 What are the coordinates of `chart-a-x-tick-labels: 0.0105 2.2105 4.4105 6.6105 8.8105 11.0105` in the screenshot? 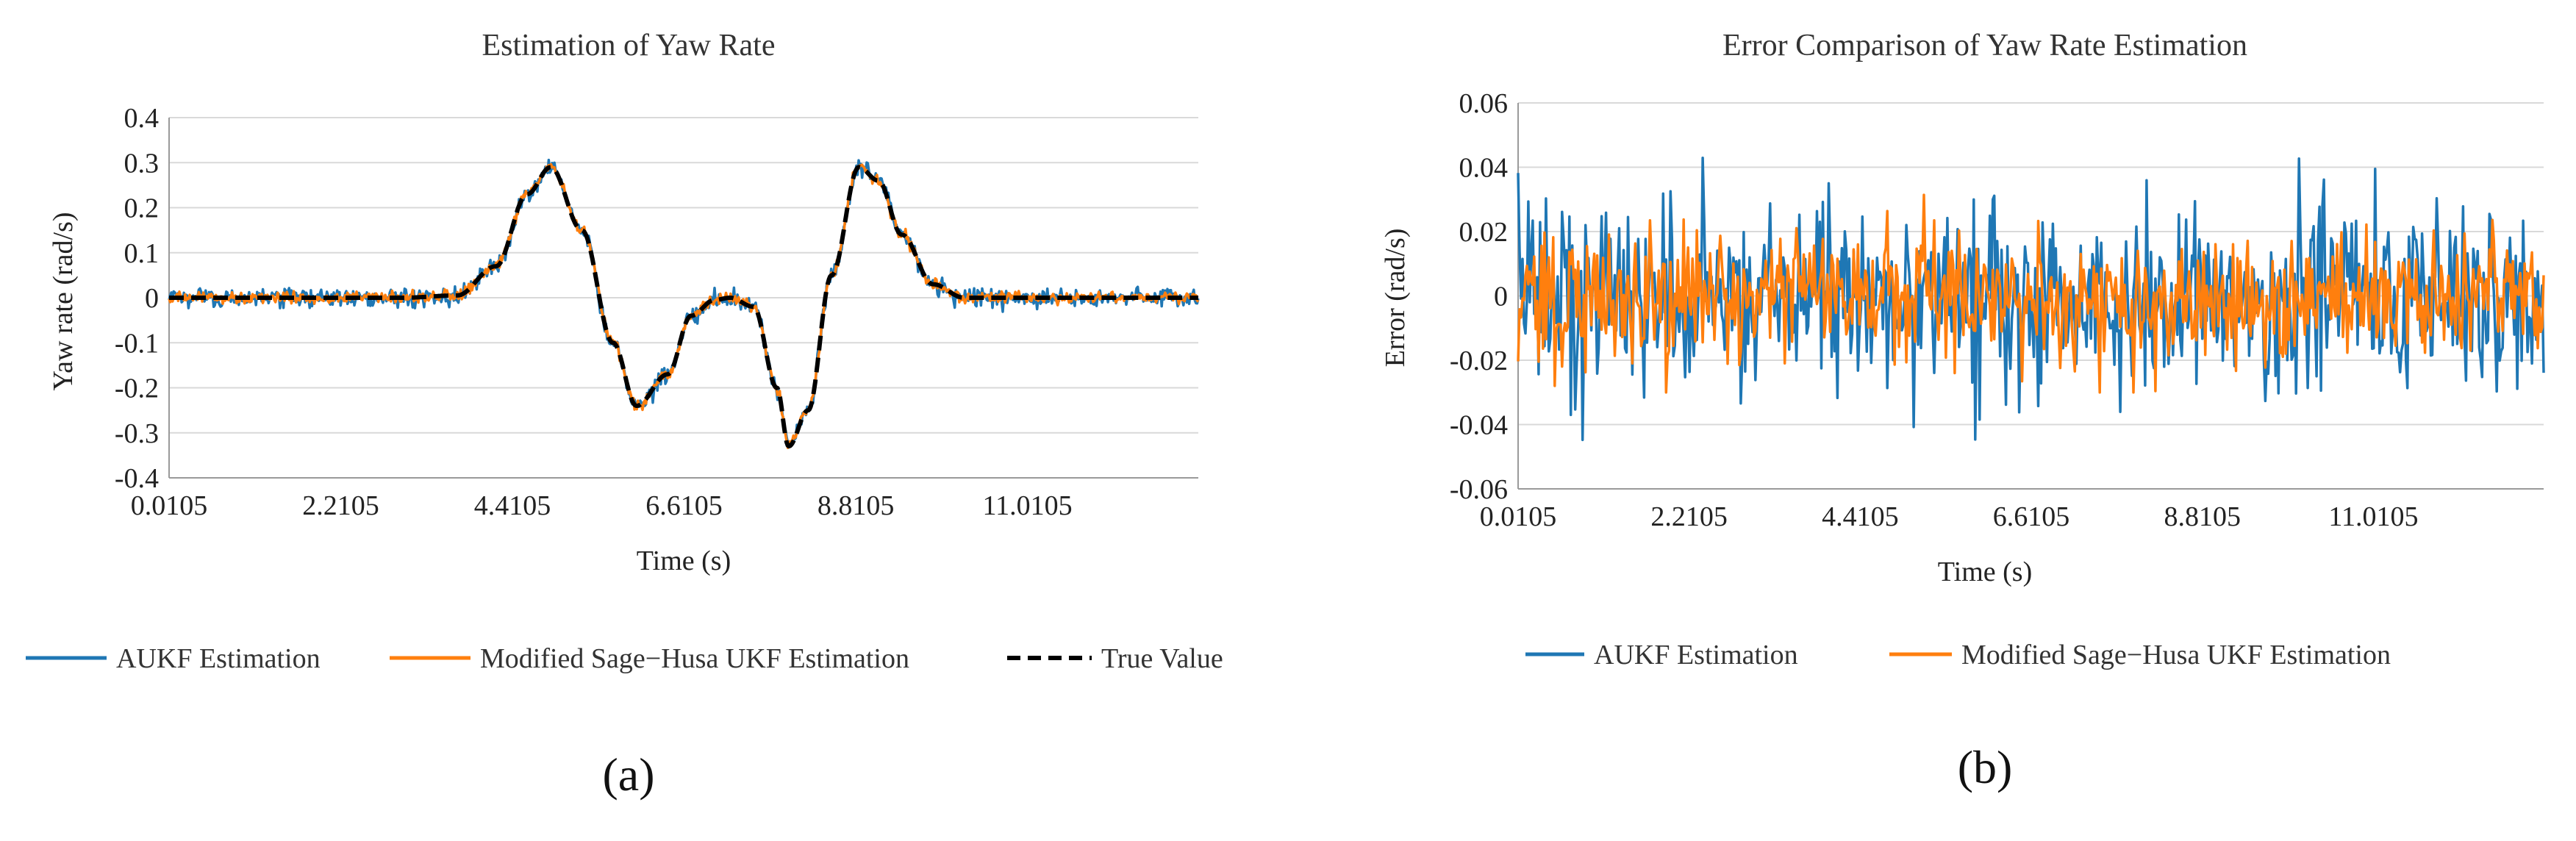 It's located at (602, 505).